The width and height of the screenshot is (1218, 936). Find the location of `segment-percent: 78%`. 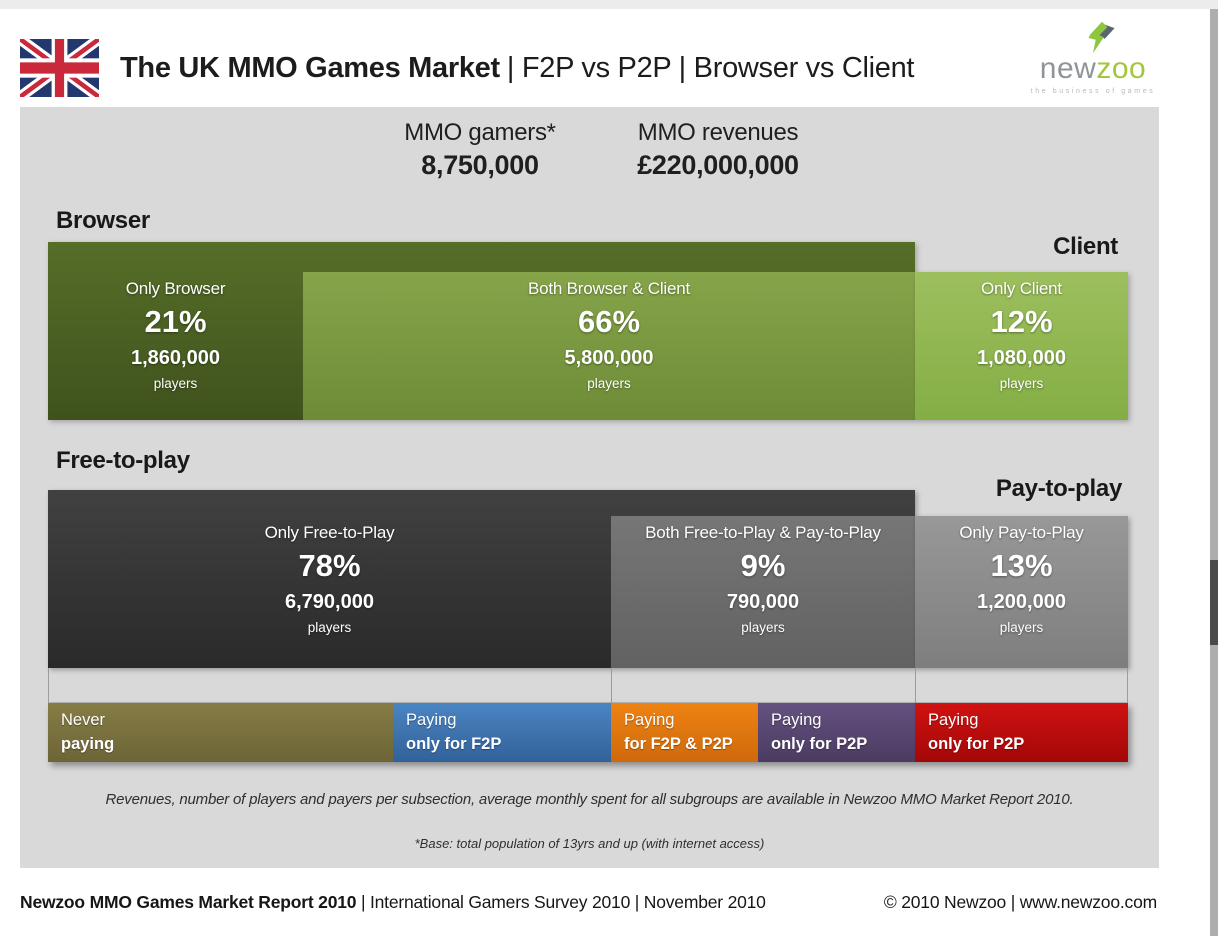

segment-percent: 78% is located at coordinates (329, 565).